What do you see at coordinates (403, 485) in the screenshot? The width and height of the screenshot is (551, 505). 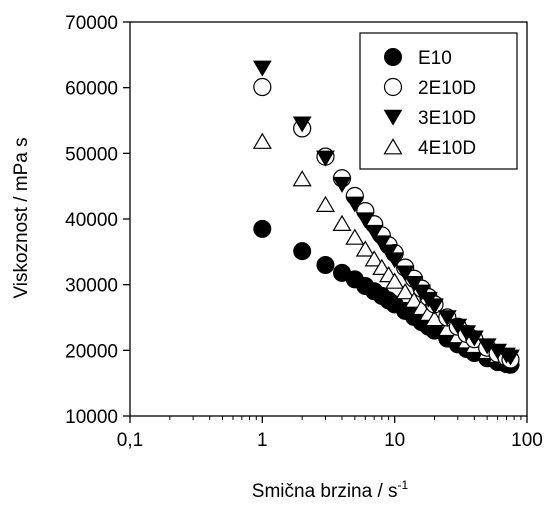 I see `x-axis-title-exponent: -1` at bounding box center [403, 485].